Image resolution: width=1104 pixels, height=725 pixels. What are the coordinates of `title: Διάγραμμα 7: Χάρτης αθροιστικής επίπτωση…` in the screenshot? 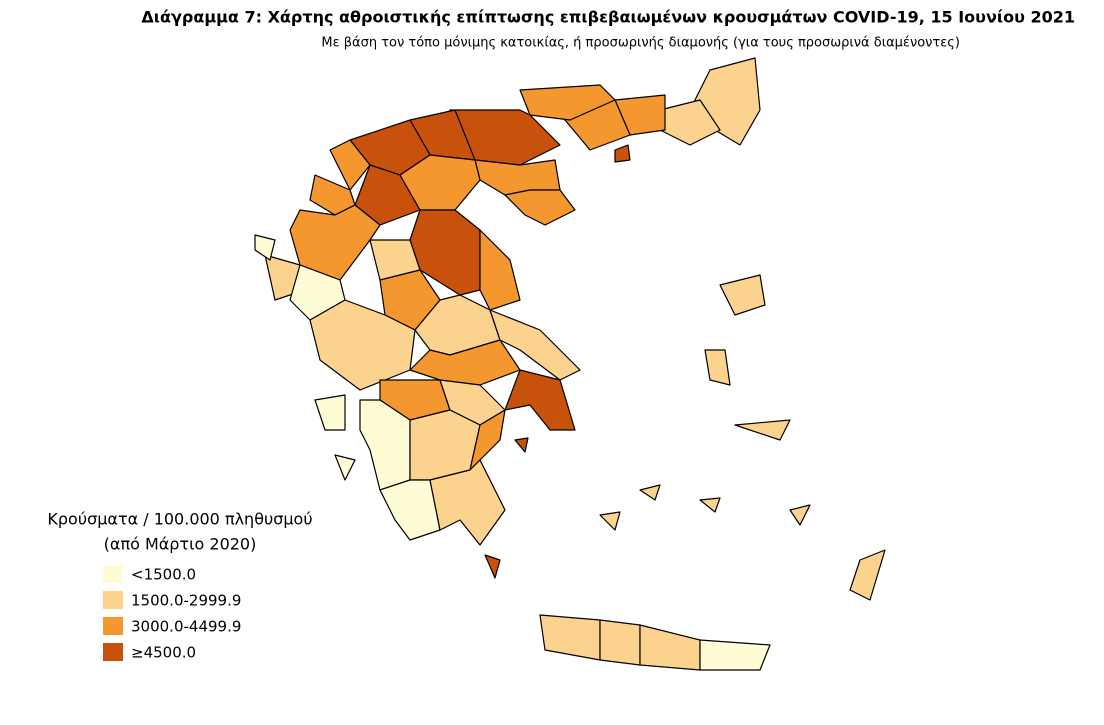 It's located at (608, 17).